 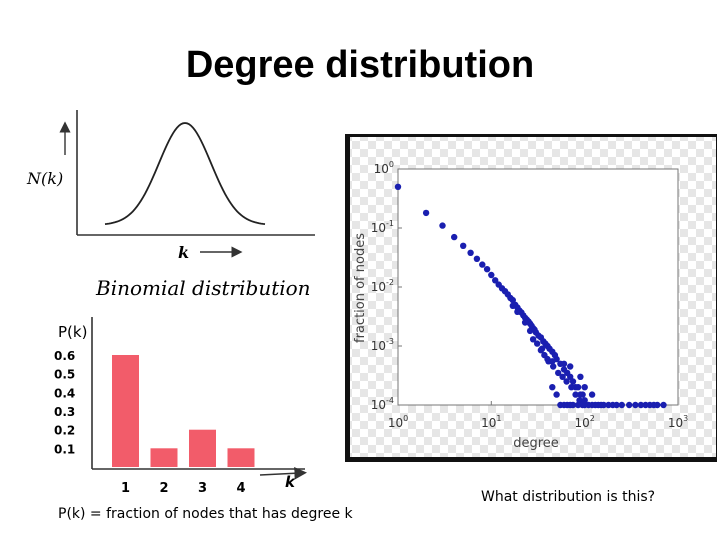 I want to click on bar-ylabel: P(k), so click(x=72, y=332).